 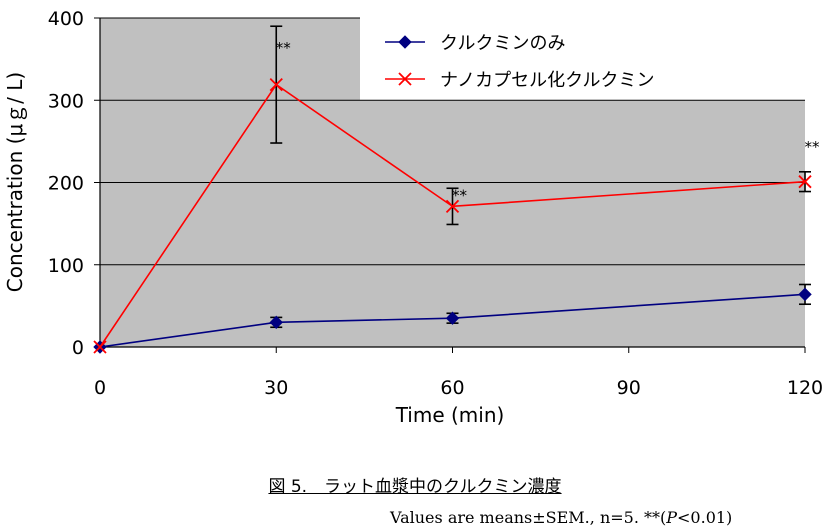 I want to click on annotation-s2-3: **, so click(x=813, y=147).